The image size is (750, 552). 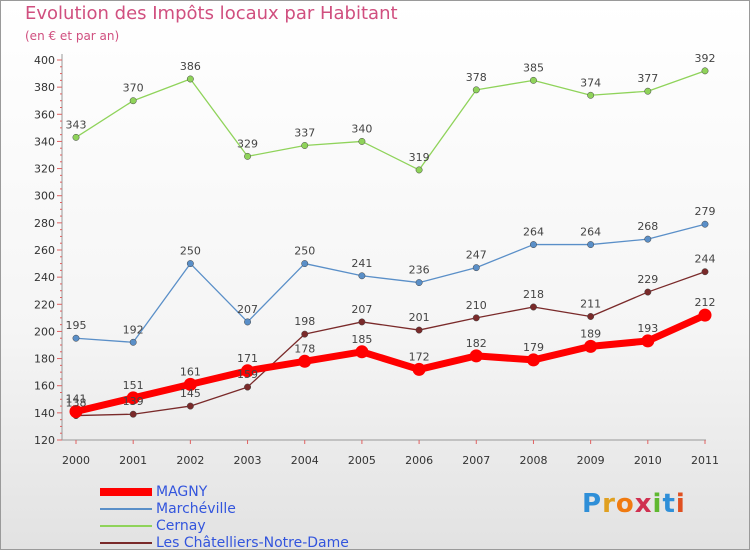 What do you see at coordinates (647, 226) in the screenshot?
I see `data-label-marcheville: 268` at bounding box center [647, 226].